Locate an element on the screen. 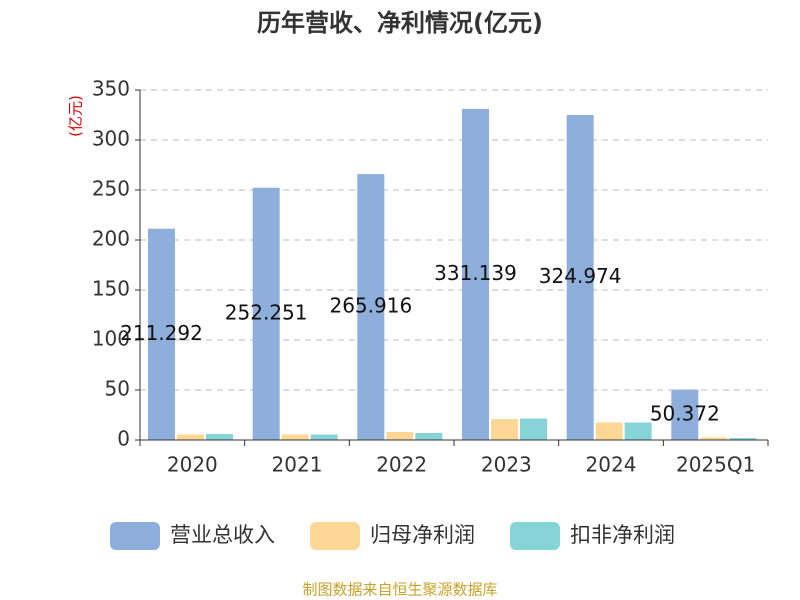 This screenshot has width=800, height=600. y-tick-label: 100 is located at coordinates (111, 339).